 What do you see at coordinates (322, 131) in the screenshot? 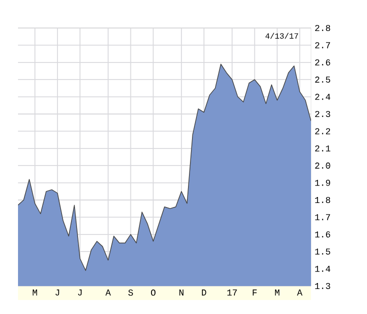
I see `y-tick-label: 2.2` at bounding box center [322, 131].